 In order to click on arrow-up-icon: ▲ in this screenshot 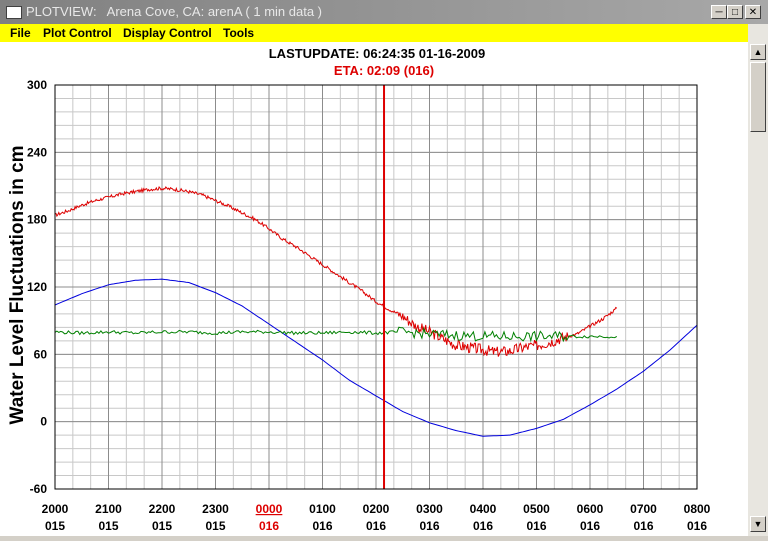, I will do `click(758, 52)`.